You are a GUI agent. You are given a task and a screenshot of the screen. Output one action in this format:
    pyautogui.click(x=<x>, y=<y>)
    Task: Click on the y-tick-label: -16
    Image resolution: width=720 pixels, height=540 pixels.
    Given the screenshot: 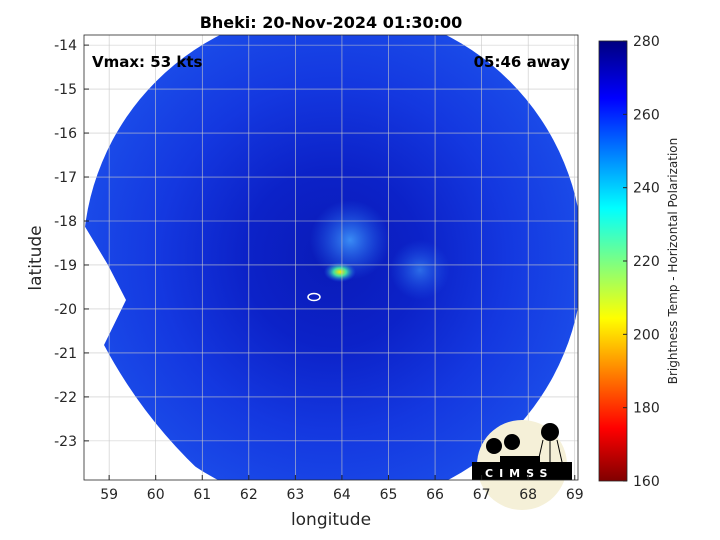 What is the action you would take?
    pyautogui.click(x=65, y=134)
    